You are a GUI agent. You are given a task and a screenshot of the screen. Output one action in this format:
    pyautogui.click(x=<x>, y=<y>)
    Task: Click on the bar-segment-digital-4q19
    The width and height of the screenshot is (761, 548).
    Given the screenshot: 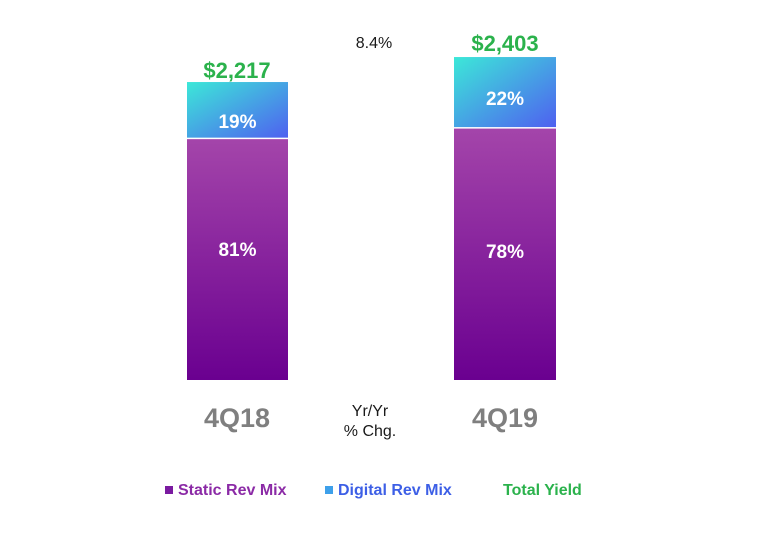 What is the action you would take?
    pyautogui.click(x=505, y=93)
    